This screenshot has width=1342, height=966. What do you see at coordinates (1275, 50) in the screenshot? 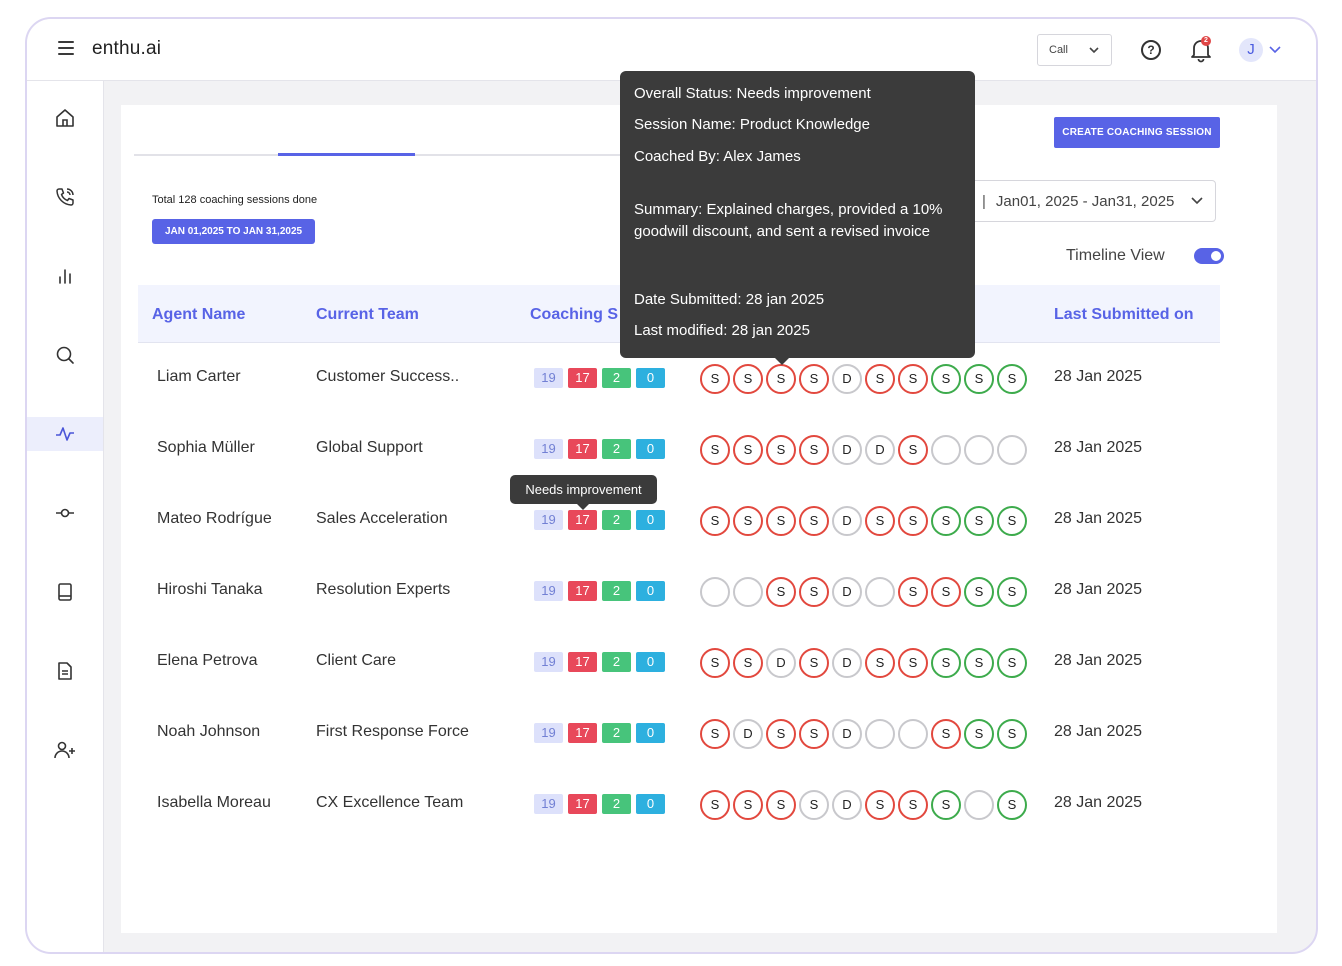
I see `chevron-down-icon` at bounding box center [1275, 50].